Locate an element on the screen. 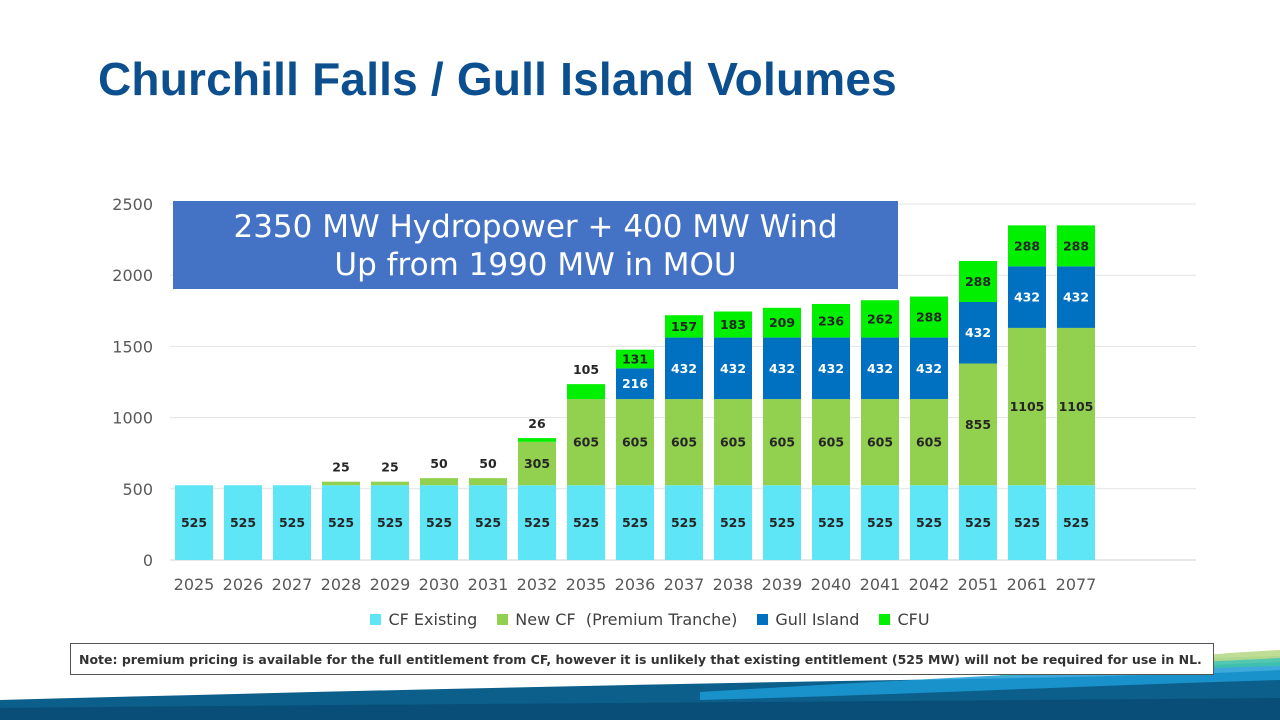  legend-swatch is located at coordinates (503, 619).